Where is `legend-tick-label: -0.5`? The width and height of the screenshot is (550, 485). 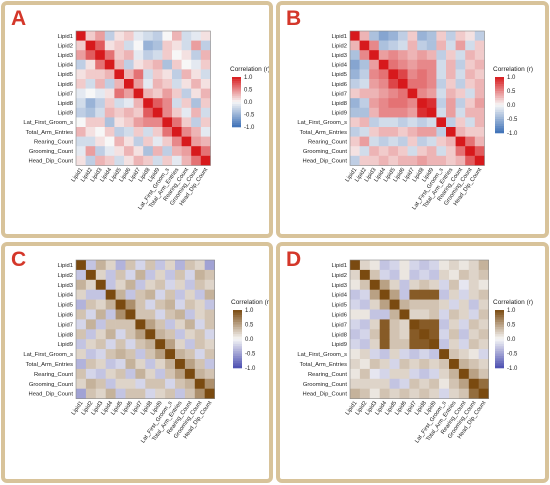
legend-tick-label: -0.5 is located at coordinates (512, 355).